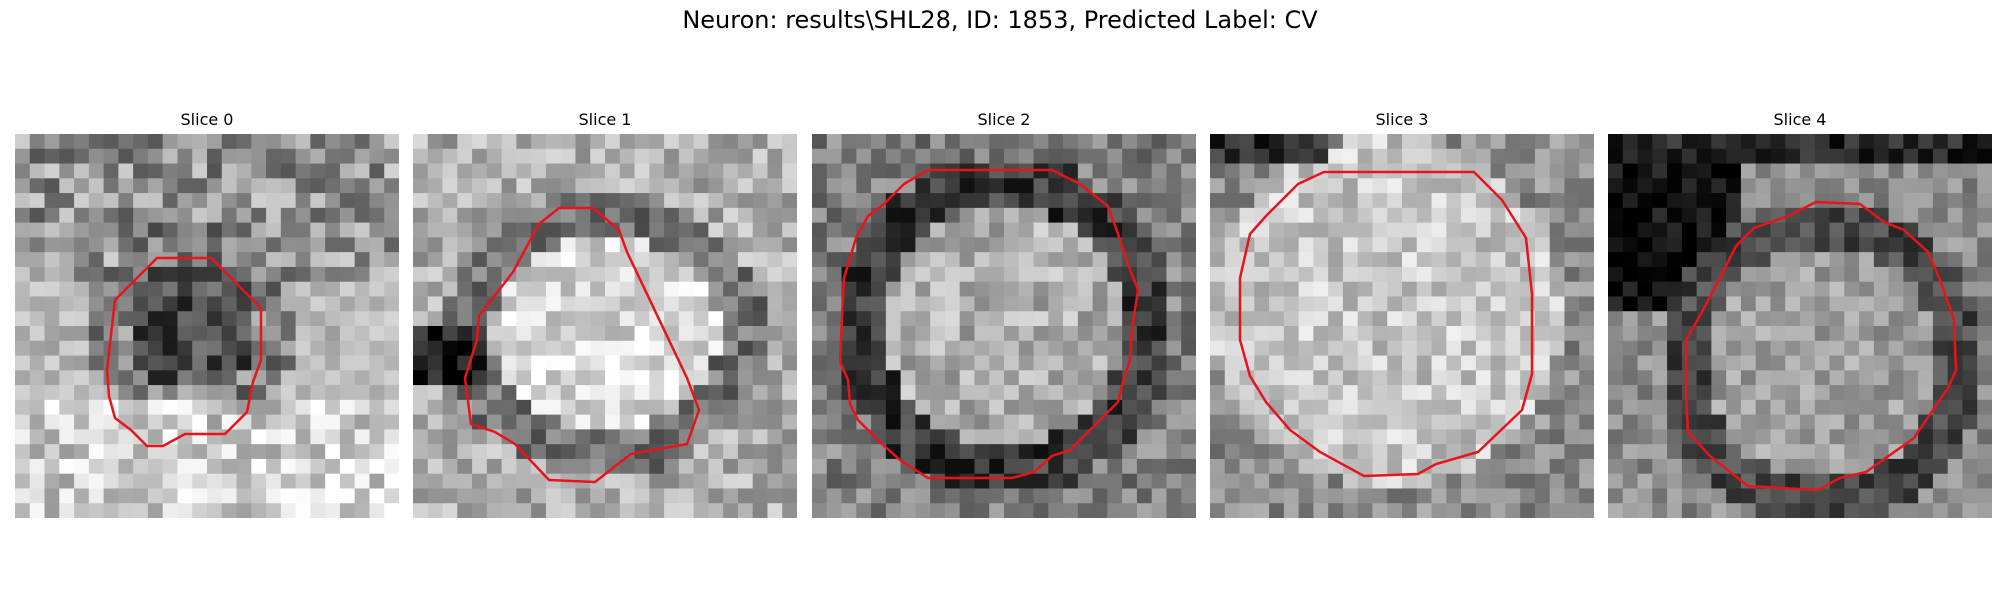 Image resolution: width=2000 pixels, height=600 pixels. I want to click on slice-title: Slice 2, so click(1004, 119).